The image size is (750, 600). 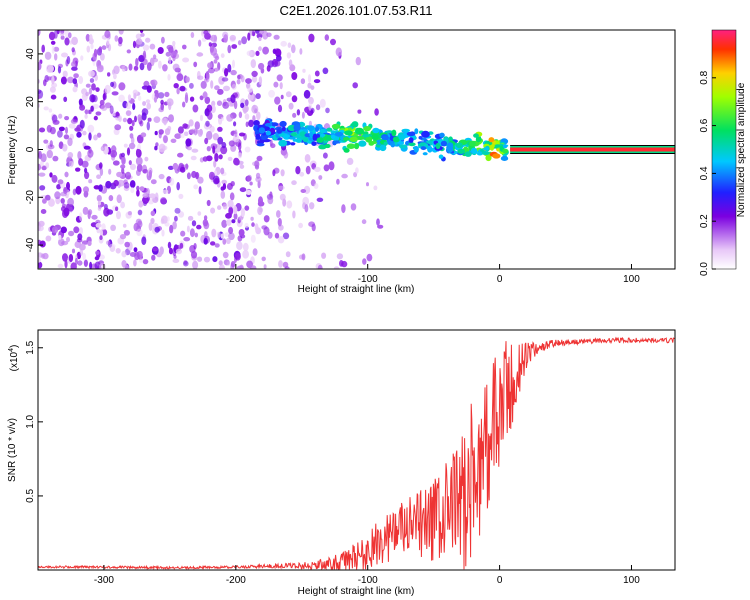 What do you see at coordinates (356, 289) in the screenshot?
I see `spectrogram-xlabel: Height of straight line (km)` at bounding box center [356, 289].